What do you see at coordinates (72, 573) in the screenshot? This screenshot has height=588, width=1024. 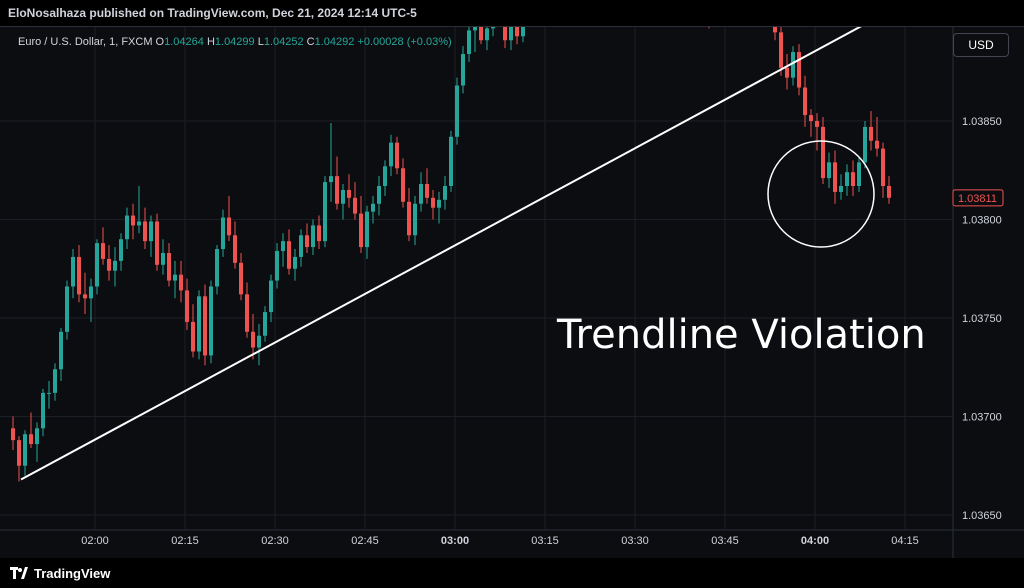 I see `tradingview-brand: TradingView` at bounding box center [72, 573].